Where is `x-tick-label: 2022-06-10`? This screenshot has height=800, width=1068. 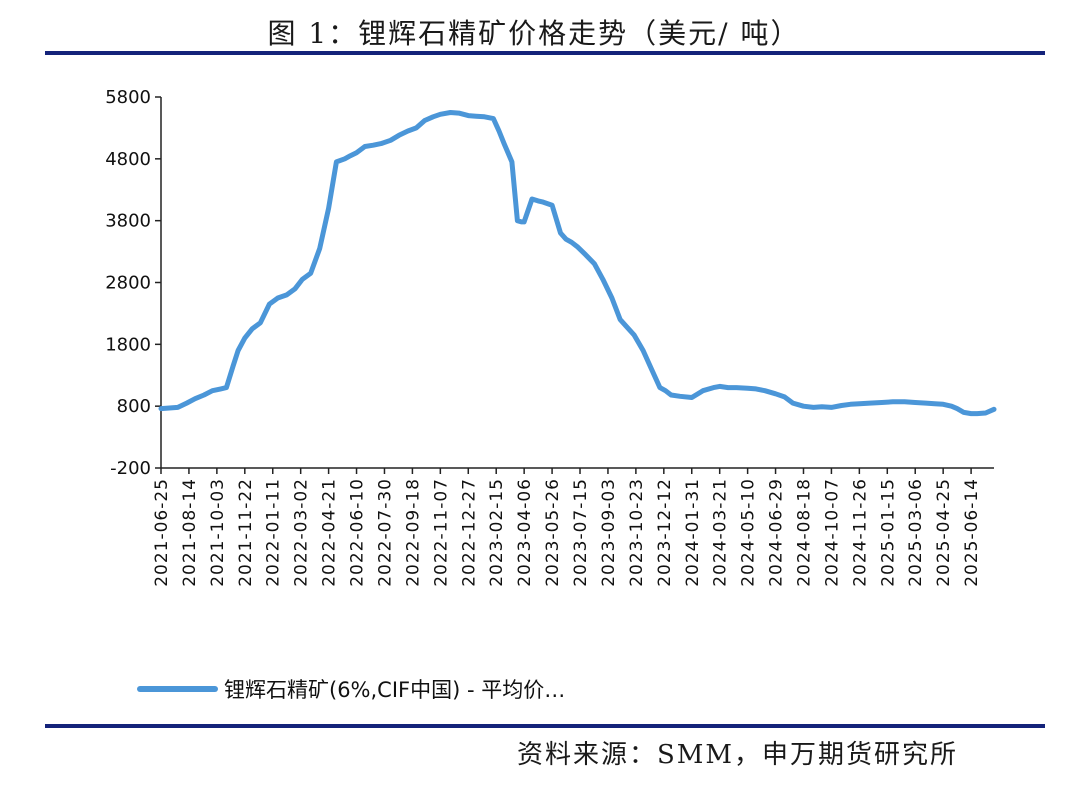 x-tick-label: 2022-06-10 is located at coordinates (358, 532).